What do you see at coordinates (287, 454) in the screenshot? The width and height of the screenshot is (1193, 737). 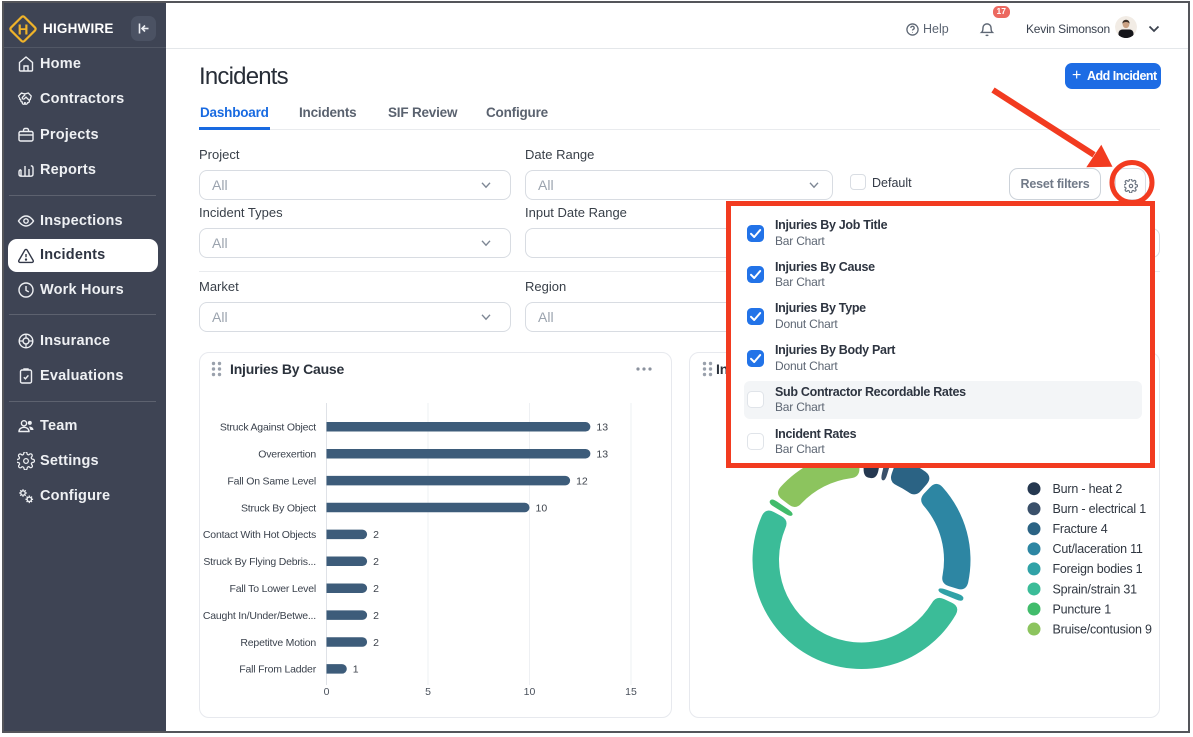 I see `svg-text: Overexertion` at bounding box center [287, 454].